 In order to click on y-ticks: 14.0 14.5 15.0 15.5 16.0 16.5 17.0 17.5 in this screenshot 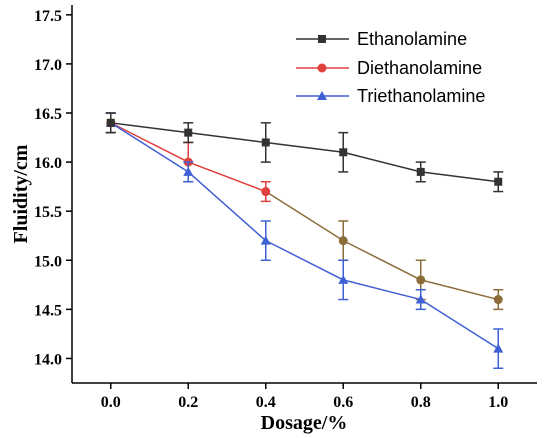, I will do `click(53, 188)`.